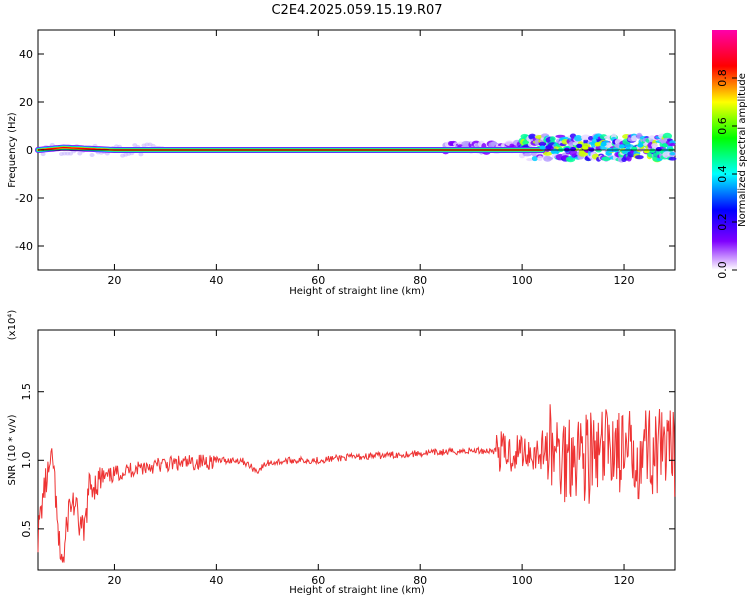 This screenshot has width=750, height=600. What do you see at coordinates (12, 449) in the screenshot?
I see `snr-y-label: SNR (10 * v/v)` at bounding box center [12, 449].